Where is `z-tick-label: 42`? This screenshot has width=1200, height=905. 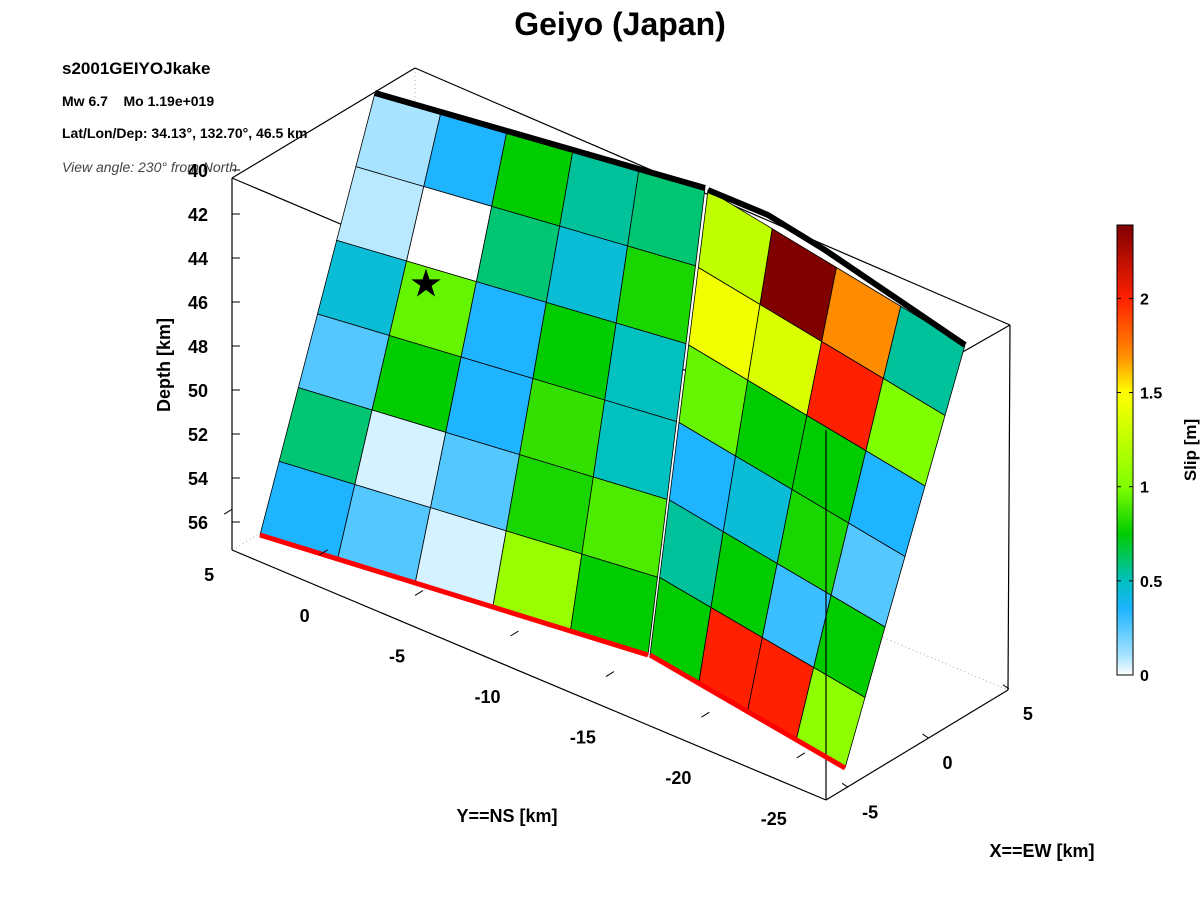
z-tick-label: 42 is located at coordinates (198, 215).